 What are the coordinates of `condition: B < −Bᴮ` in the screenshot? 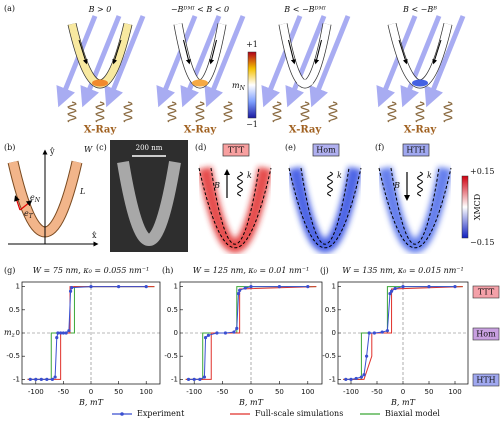 It's located at (419, 9).